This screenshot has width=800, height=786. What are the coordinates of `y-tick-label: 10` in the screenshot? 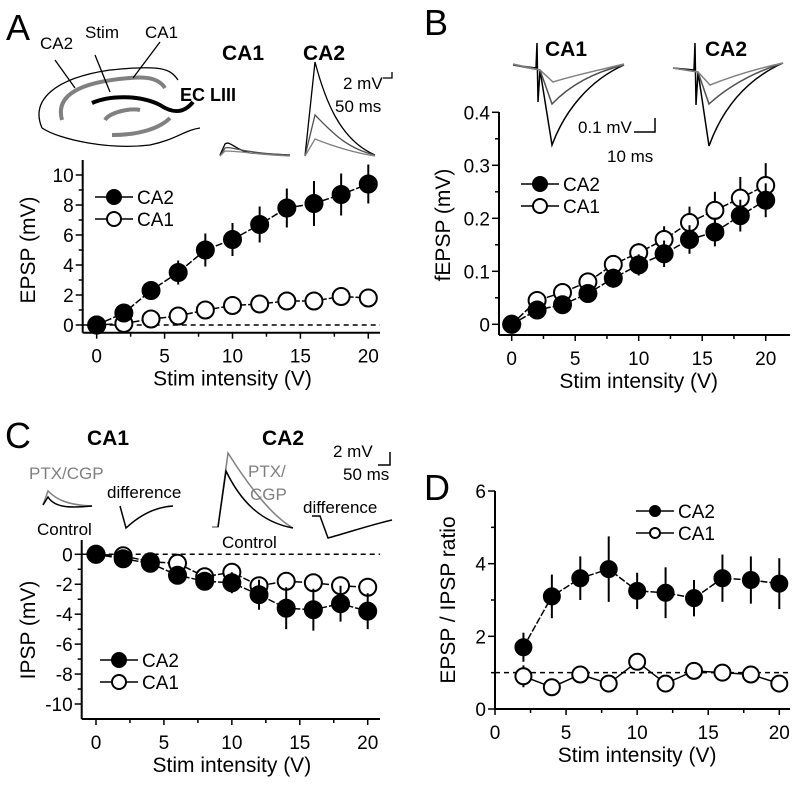 It's located at (63, 176).